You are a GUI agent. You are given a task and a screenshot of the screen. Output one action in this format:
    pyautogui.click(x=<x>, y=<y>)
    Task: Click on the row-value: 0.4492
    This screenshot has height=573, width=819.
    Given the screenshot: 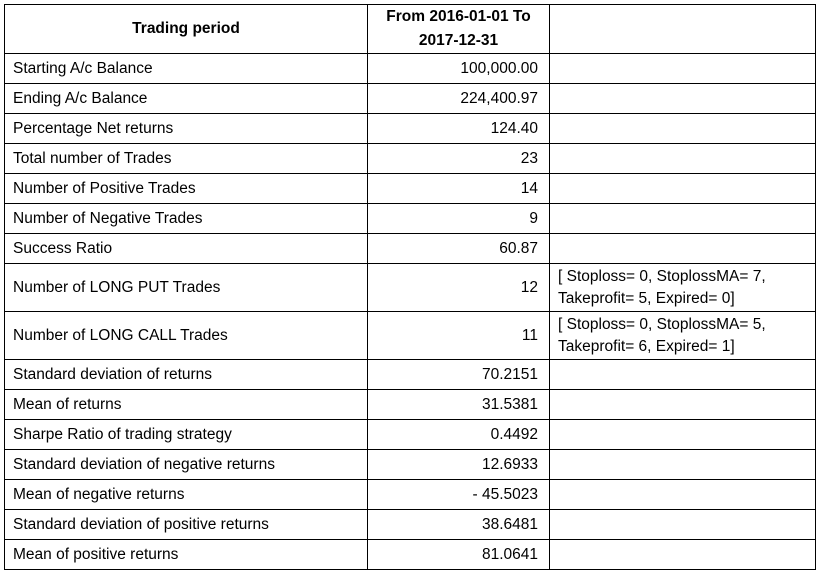 What is the action you would take?
    pyautogui.click(x=458, y=434)
    